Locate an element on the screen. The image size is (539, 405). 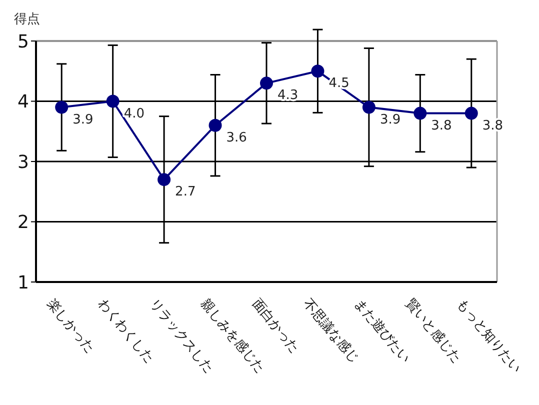
y-tick-label: 2 is located at coordinates (23, 223).